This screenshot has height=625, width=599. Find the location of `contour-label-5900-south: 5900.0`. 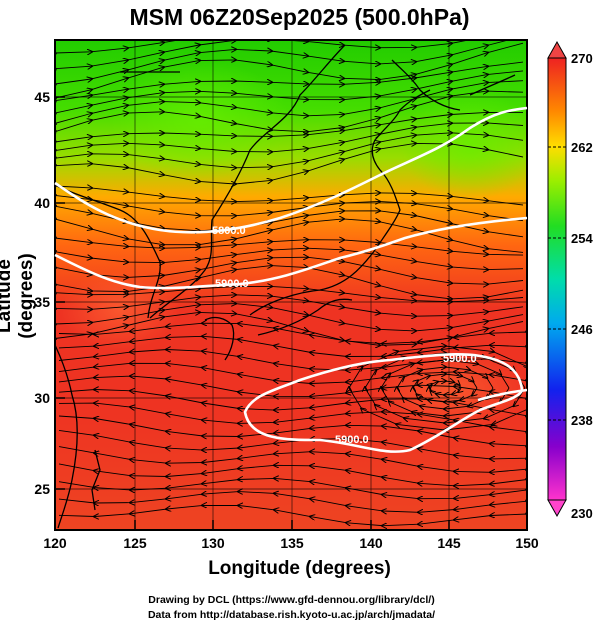

contour-label-5900-south: 5900.0 is located at coordinates (352, 440).